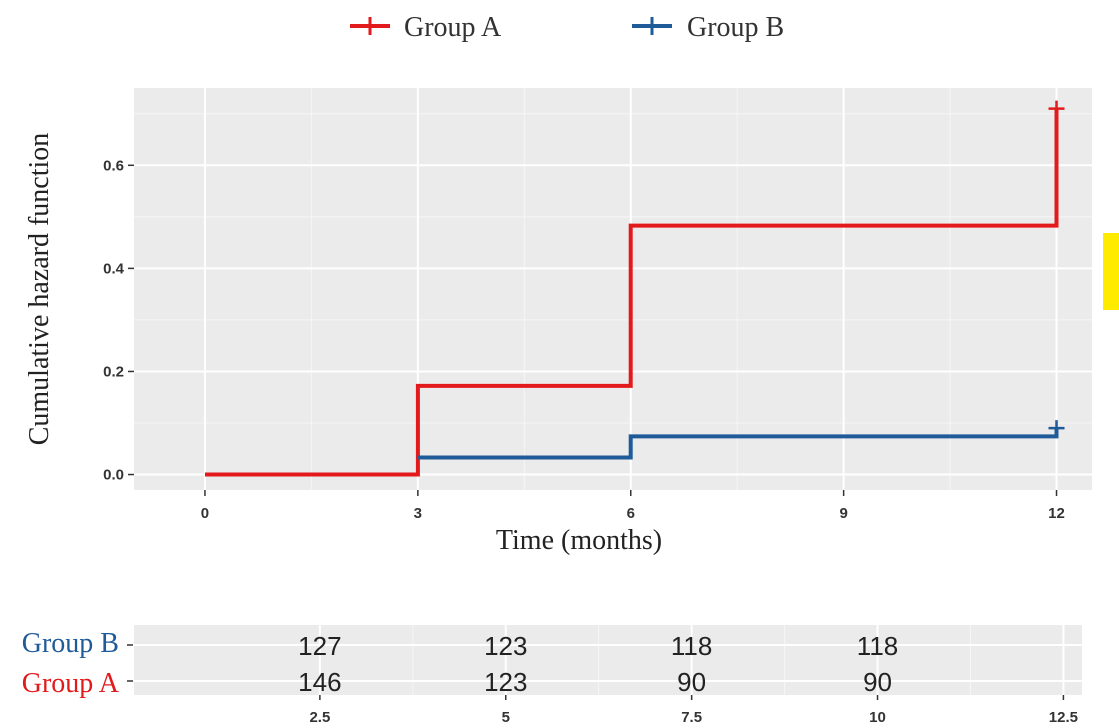 The height and width of the screenshot is (728, 1119). What do you see at coordinates (567, 27) in the screenshot?
I see `legend: Group A Group B` at bounding box center [567, 27].